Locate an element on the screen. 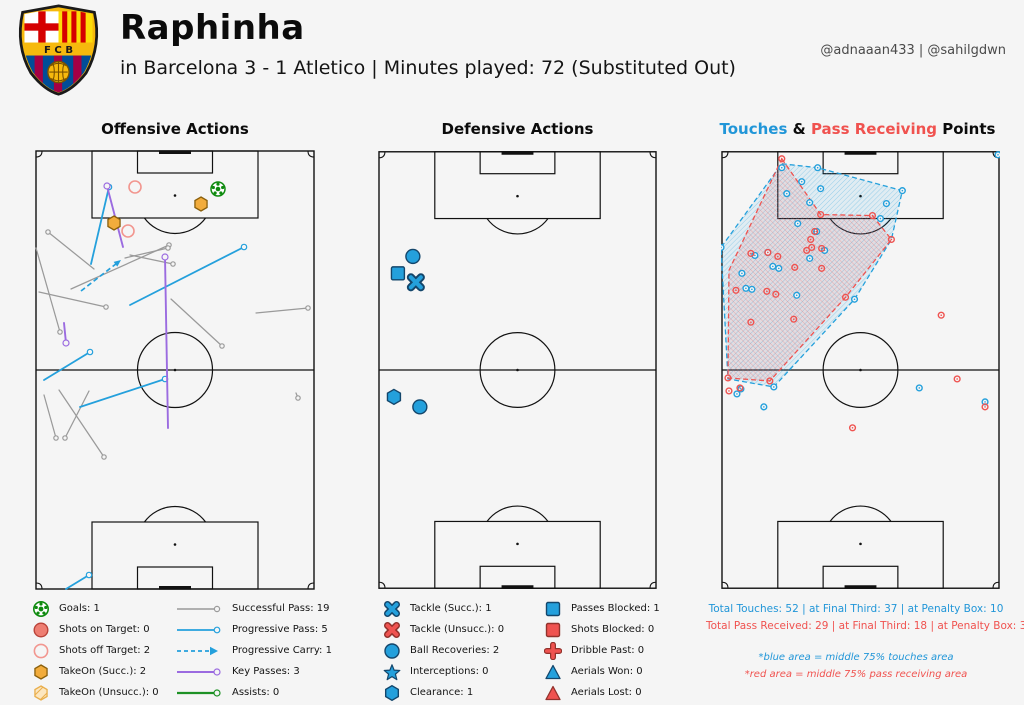 The height and width of the screenshot is (705, 1024). circle-blue-icon is located at coordinates (392, 651).